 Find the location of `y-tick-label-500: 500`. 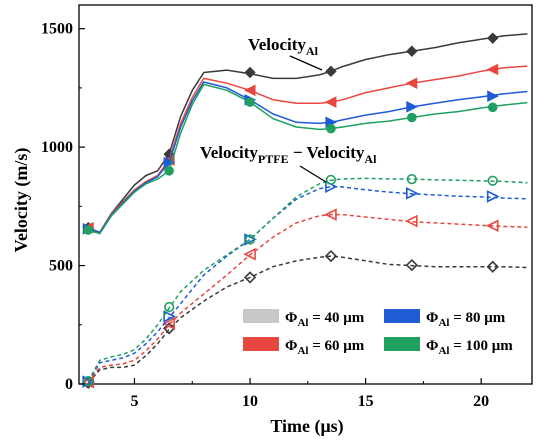

y-tick-label-500: 500 is located at coordinates (61, 266).